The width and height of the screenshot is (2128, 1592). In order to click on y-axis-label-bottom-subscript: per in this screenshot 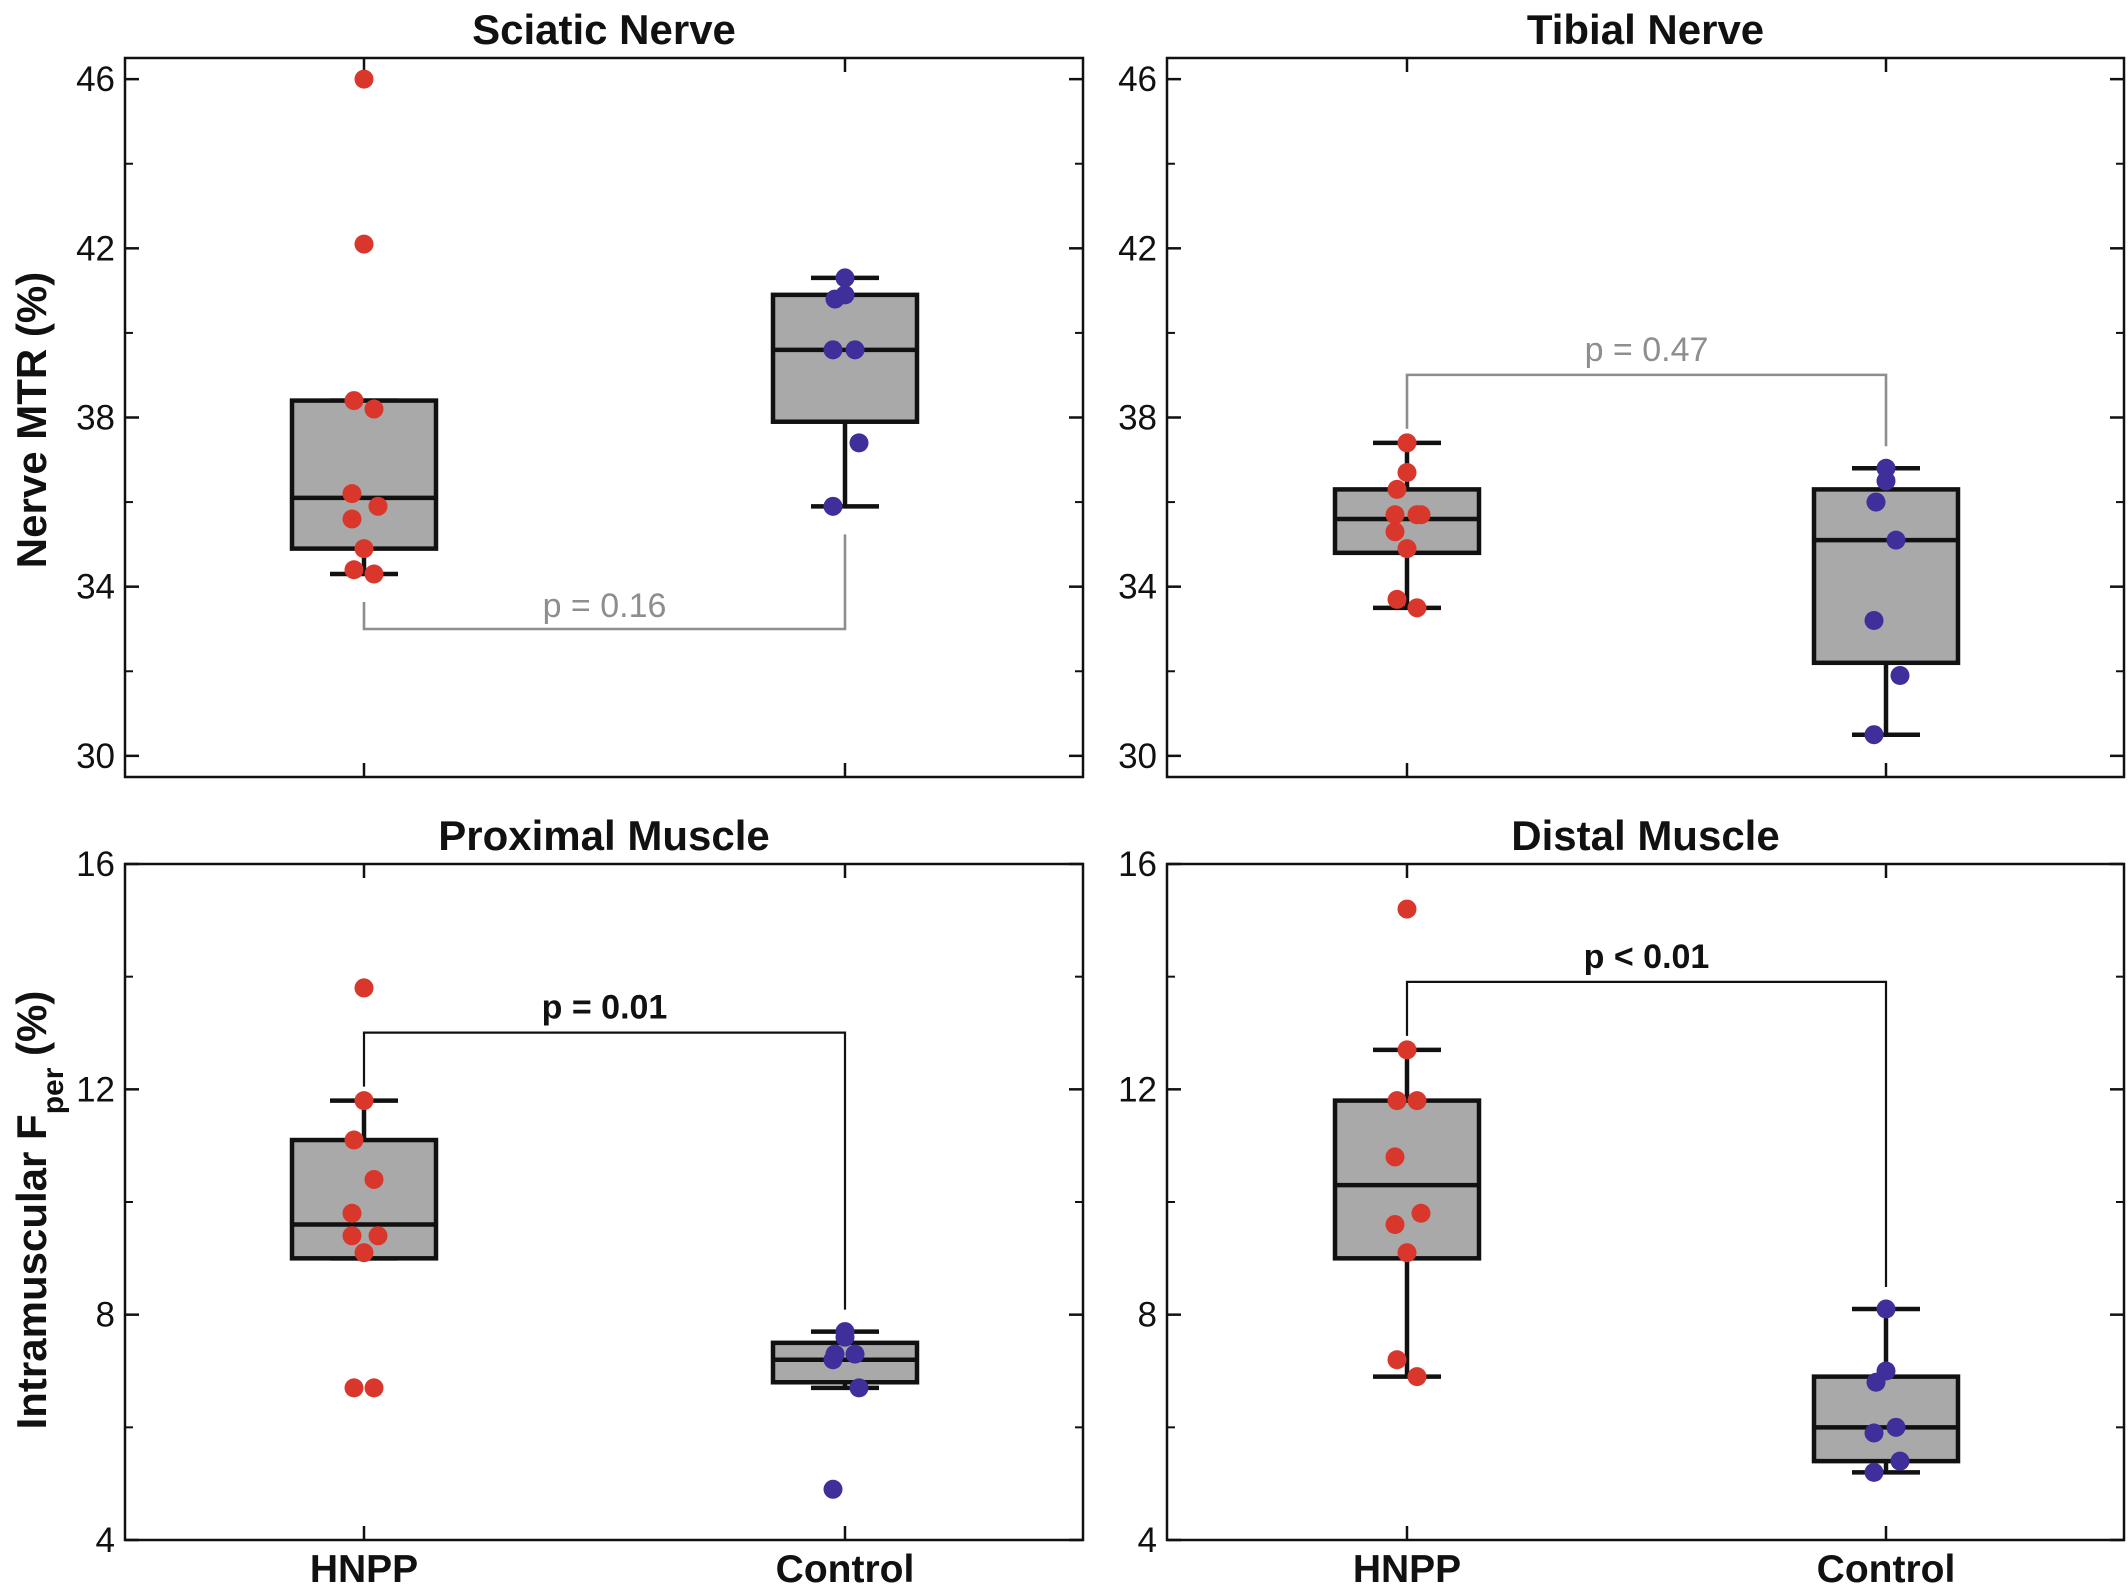, I will do `click(53, 1090)`.